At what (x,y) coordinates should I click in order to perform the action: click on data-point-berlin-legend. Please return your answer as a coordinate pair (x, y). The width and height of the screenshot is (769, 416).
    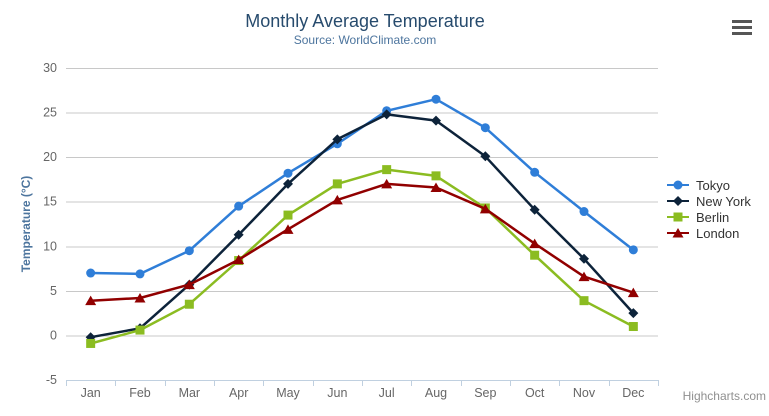
    Looking at the image, I should click on (678, 217).